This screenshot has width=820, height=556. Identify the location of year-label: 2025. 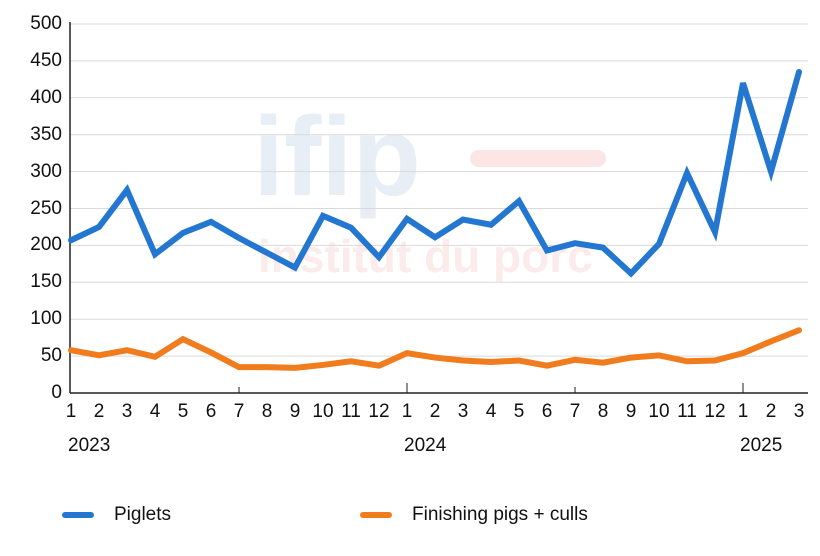
(761, 445).